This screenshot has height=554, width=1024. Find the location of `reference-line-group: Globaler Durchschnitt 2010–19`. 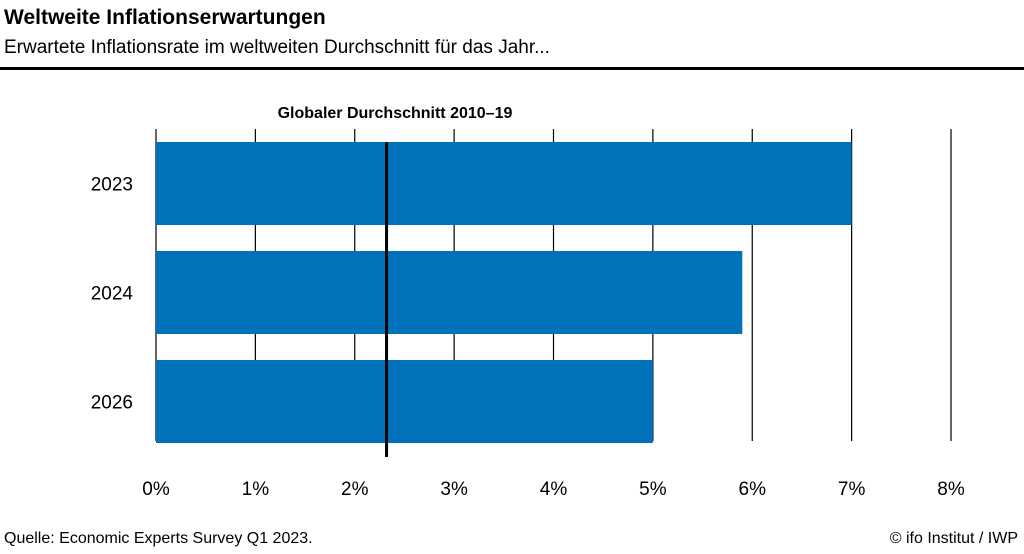

reference-line-group: Globaler Durchschnitt 2010–19 is located at coordinates (395, 281).